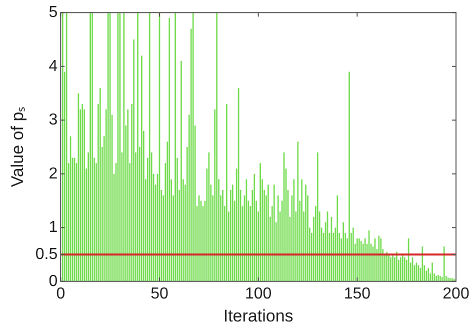 This screenshot has width=474, height=329. Describe the element at coordinates (53, 120) in the screenshot. I see `y-tick-label: 3` at that location.